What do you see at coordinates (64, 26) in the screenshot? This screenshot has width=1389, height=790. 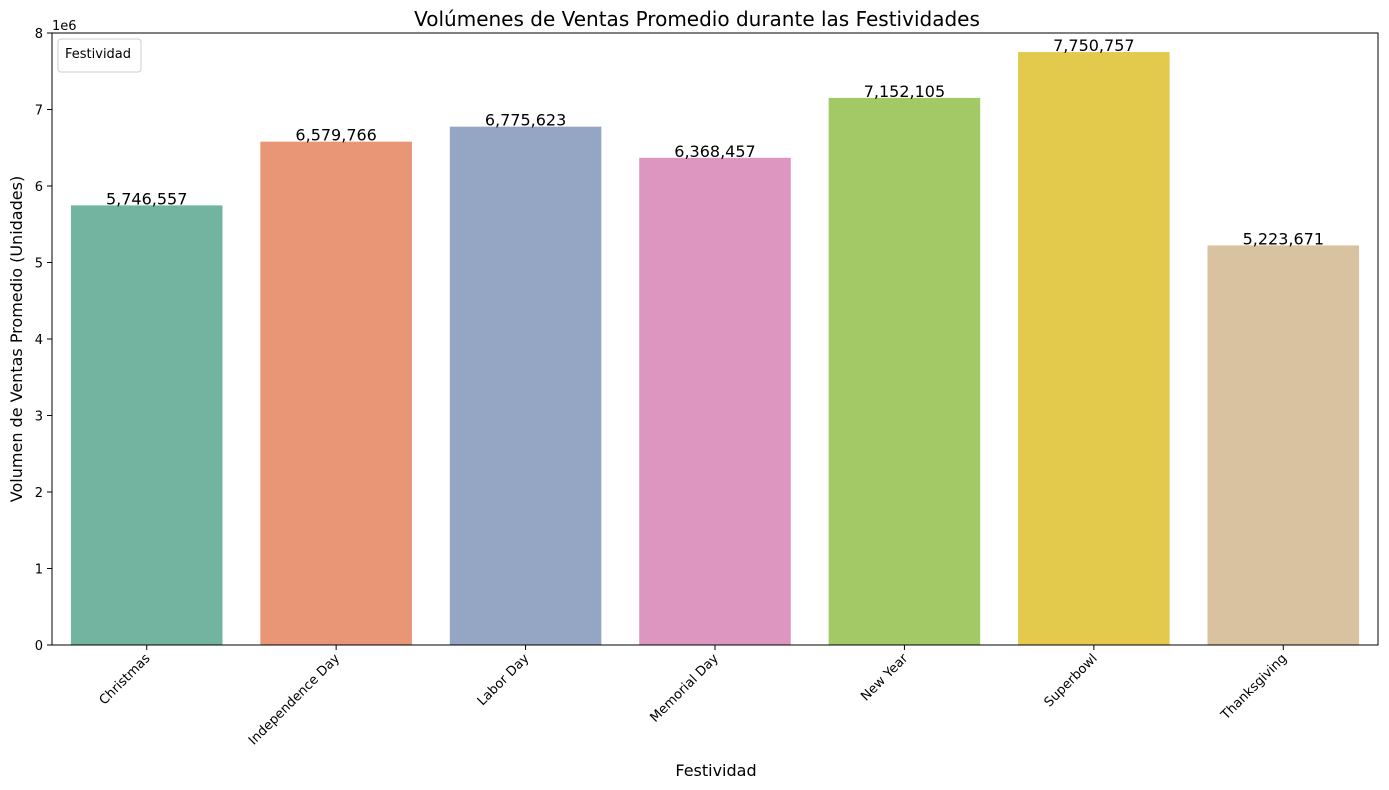 I see `y-axis-offset-label: 1e6` at bounding box center [64, 26].